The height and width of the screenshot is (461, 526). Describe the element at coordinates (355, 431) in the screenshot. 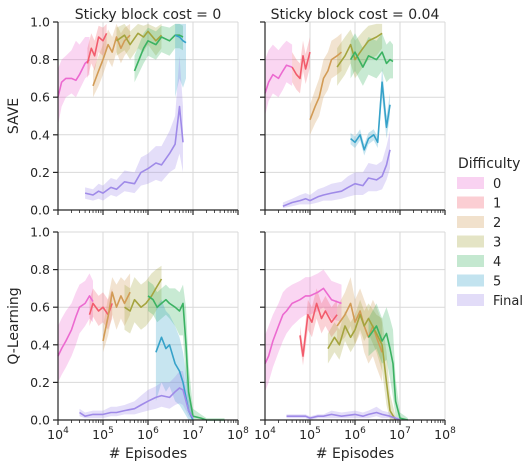

I see `x-ticks: 10⁴ 10⁵ 10⁶ 10⁷ 10⁸` at that location.